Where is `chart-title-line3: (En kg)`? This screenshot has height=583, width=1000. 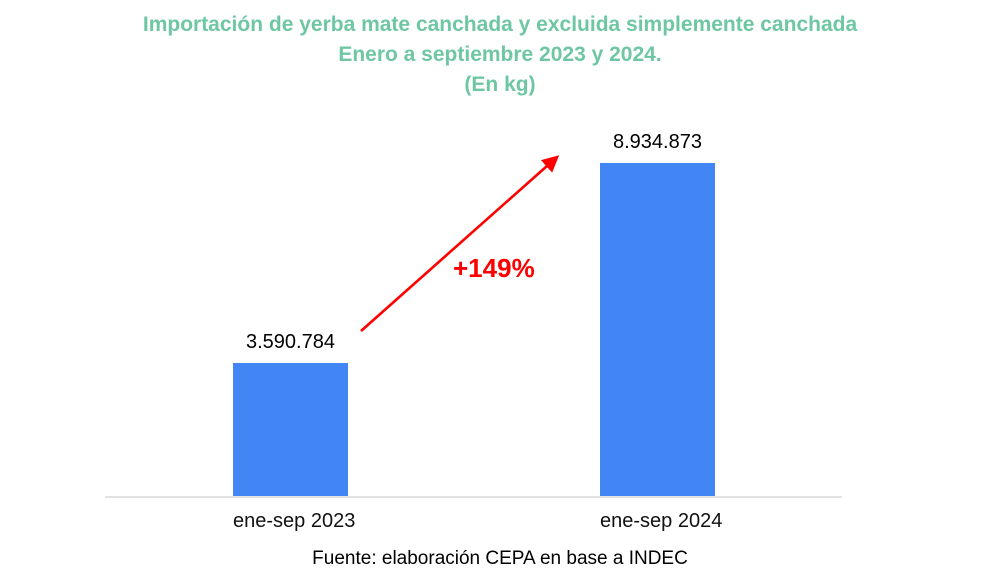 chart-title-line3: (En kg) is located at coordinates (500, 84).